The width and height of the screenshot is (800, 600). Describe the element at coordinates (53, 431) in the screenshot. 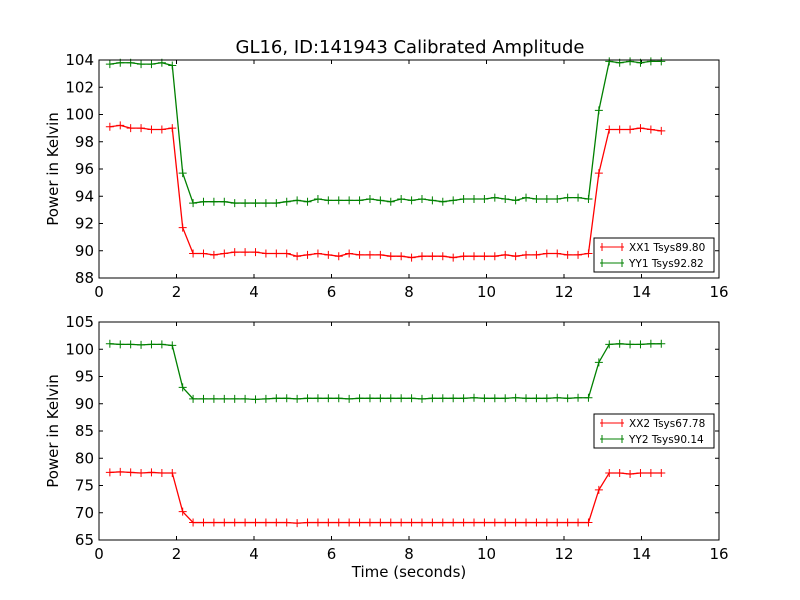

I see `y-axis-label: Power in Kelvin` at that location.